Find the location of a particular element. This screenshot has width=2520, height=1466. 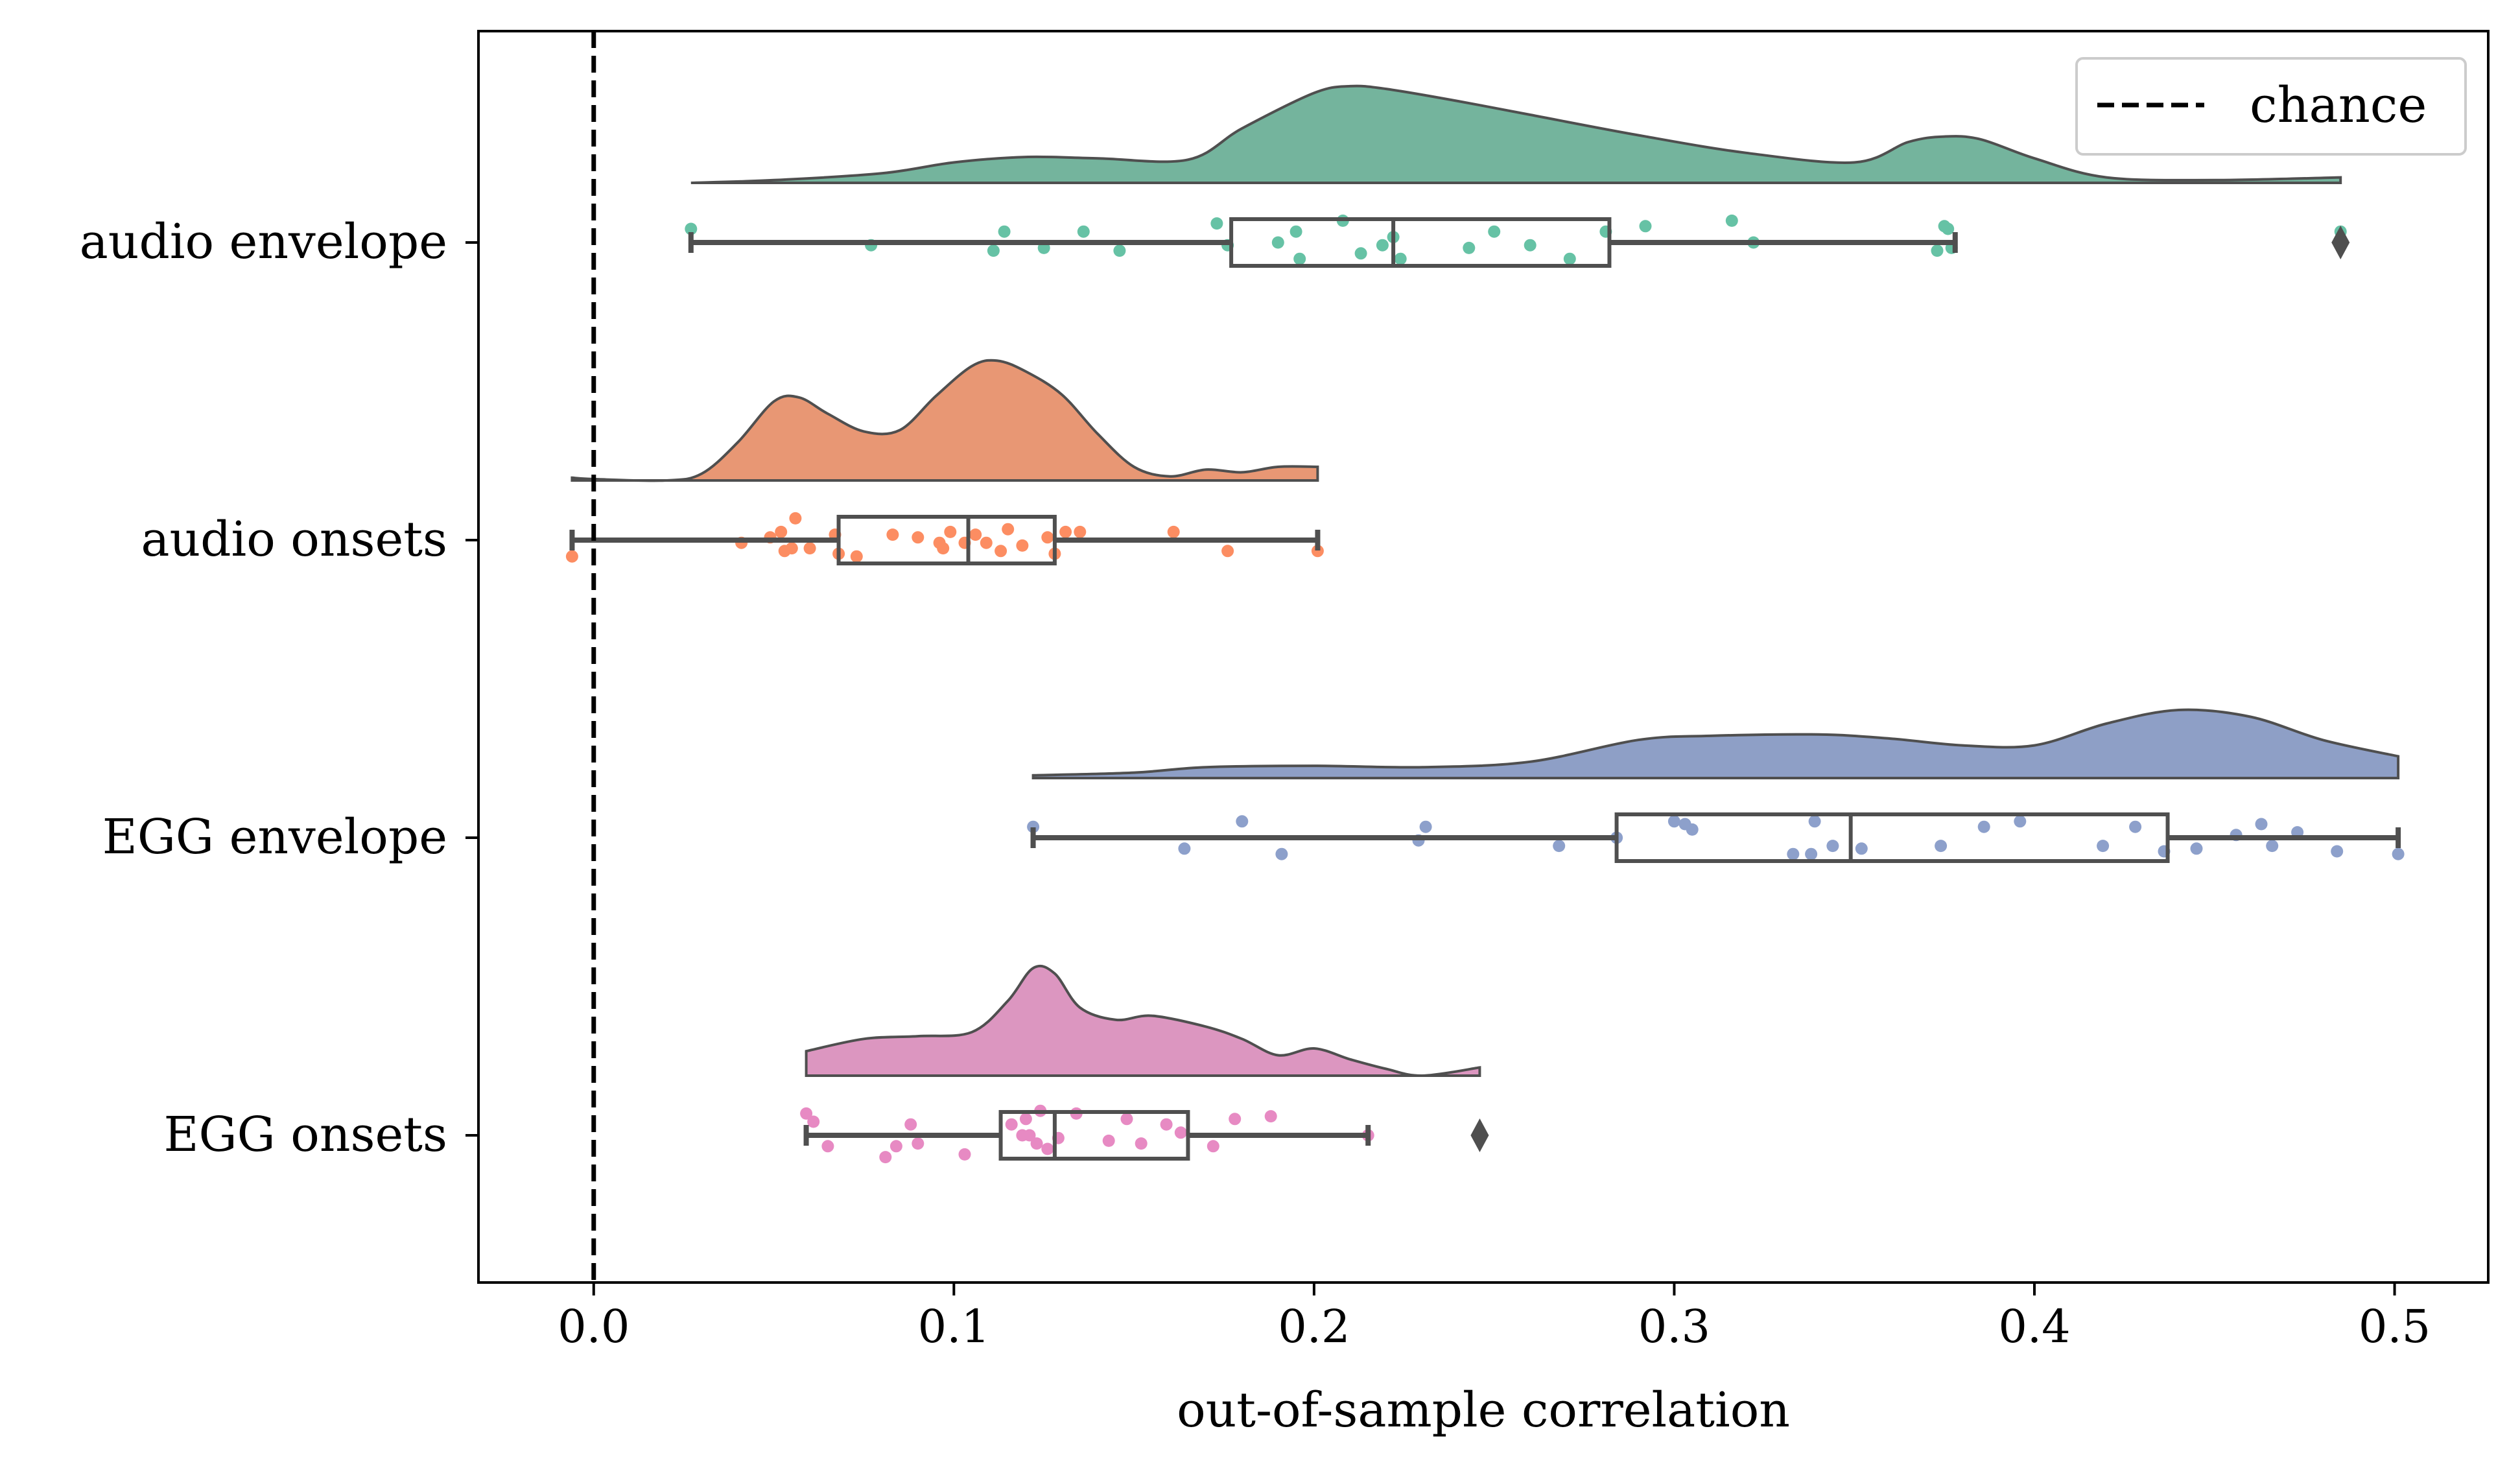

category-label-egg-onsets: EGG onsets is located at coordinates (305, 1135).